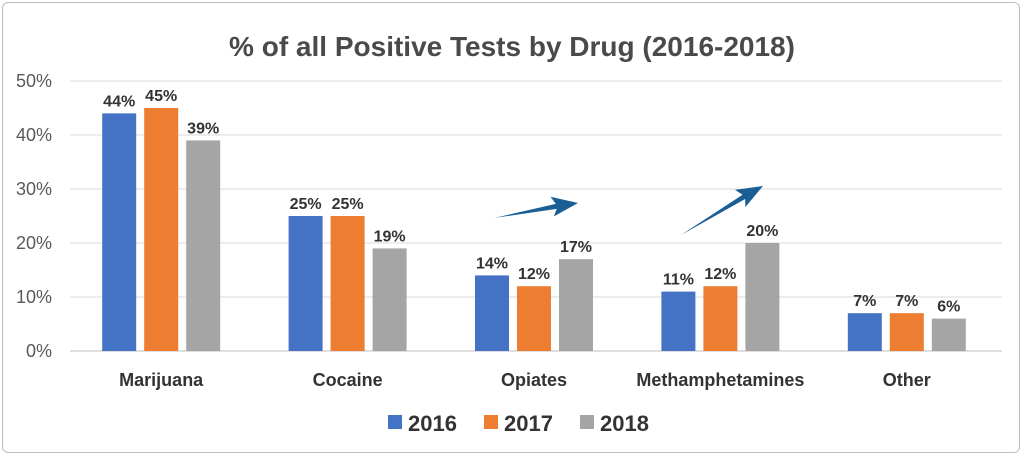  I want to click on bar-2017-methamphetamines, so click(720, 318).